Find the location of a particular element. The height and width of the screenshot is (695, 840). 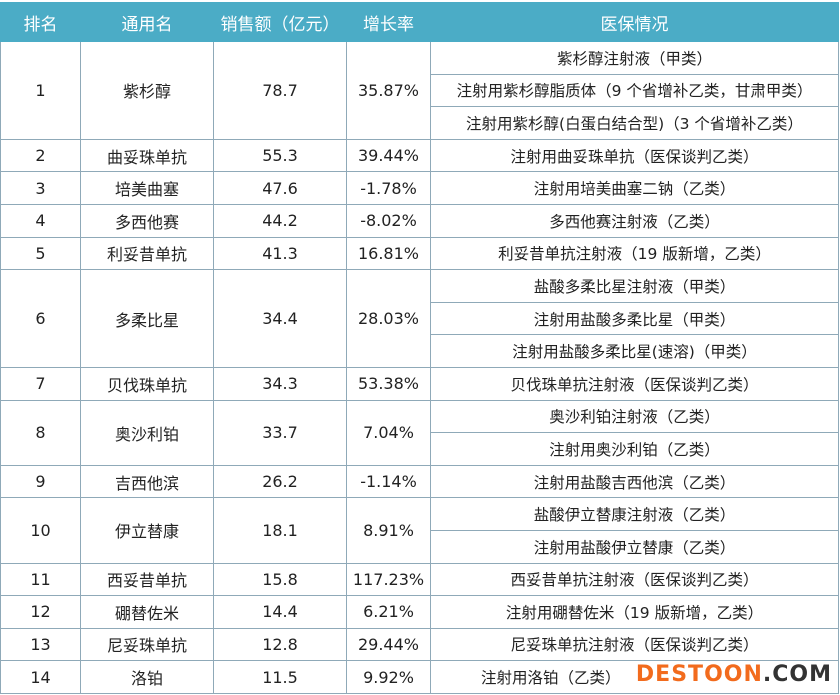

cell-rank: 14 is located at coordinates (40, 677).